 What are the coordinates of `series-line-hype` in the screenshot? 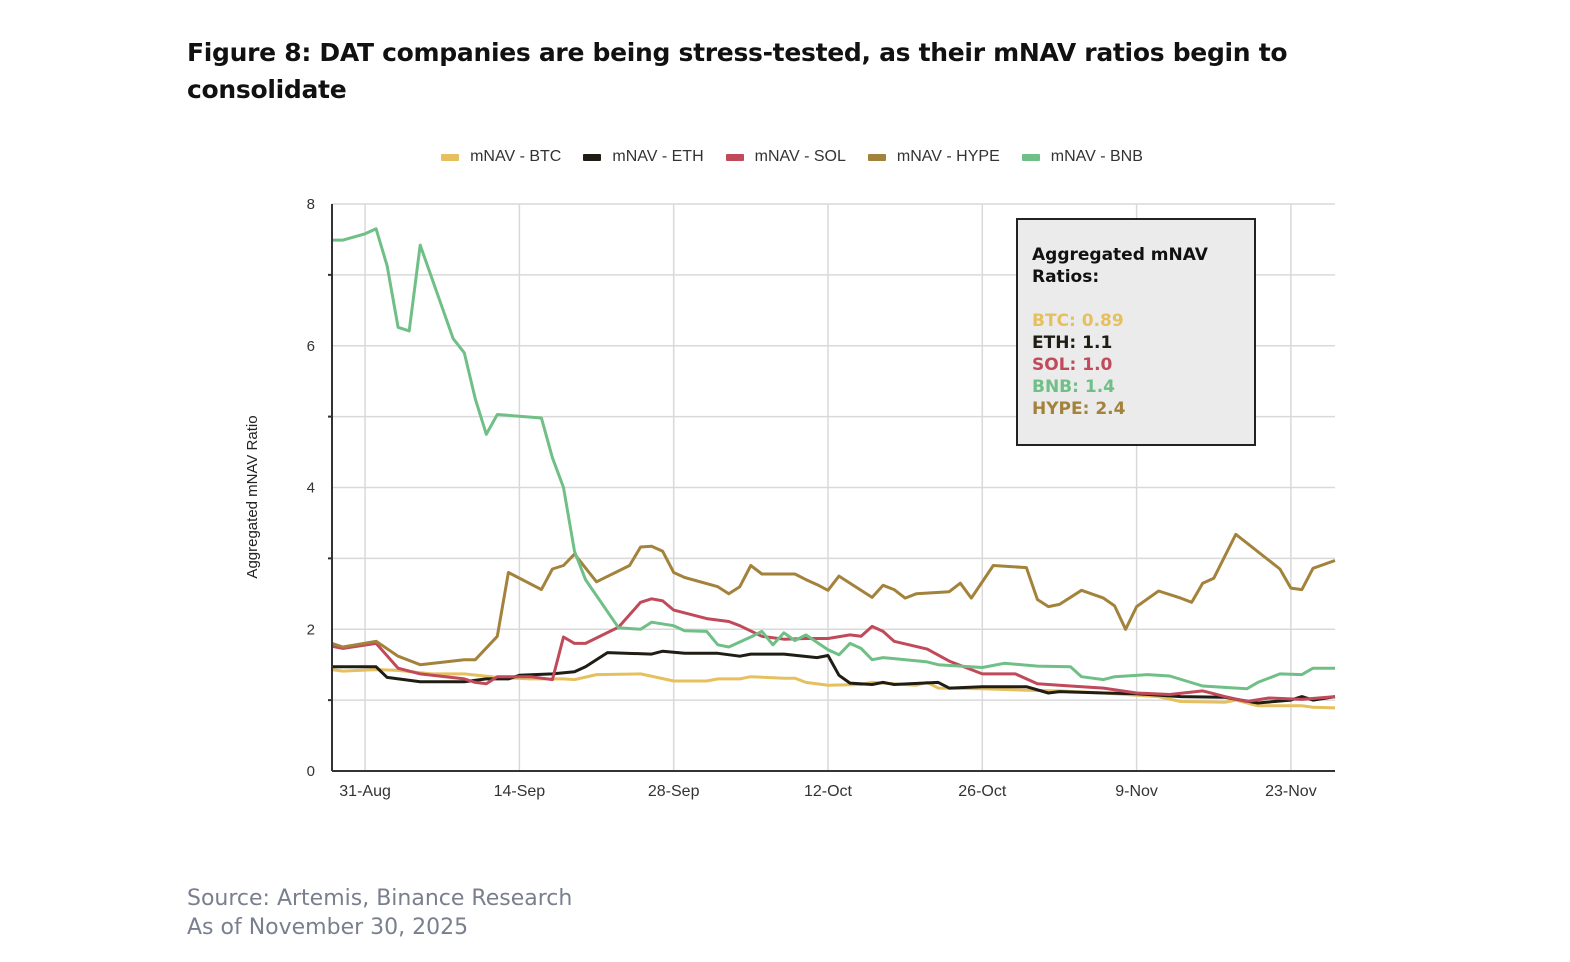 It's located at (833, 599).